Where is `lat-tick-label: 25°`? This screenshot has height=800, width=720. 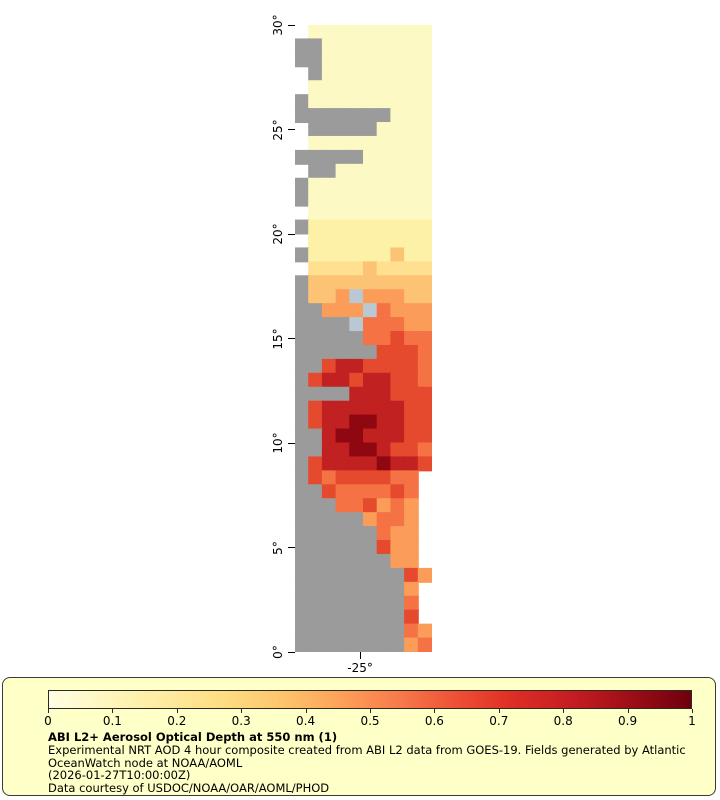
lat-tick-label: 25° is located at coordinates (278, 129).